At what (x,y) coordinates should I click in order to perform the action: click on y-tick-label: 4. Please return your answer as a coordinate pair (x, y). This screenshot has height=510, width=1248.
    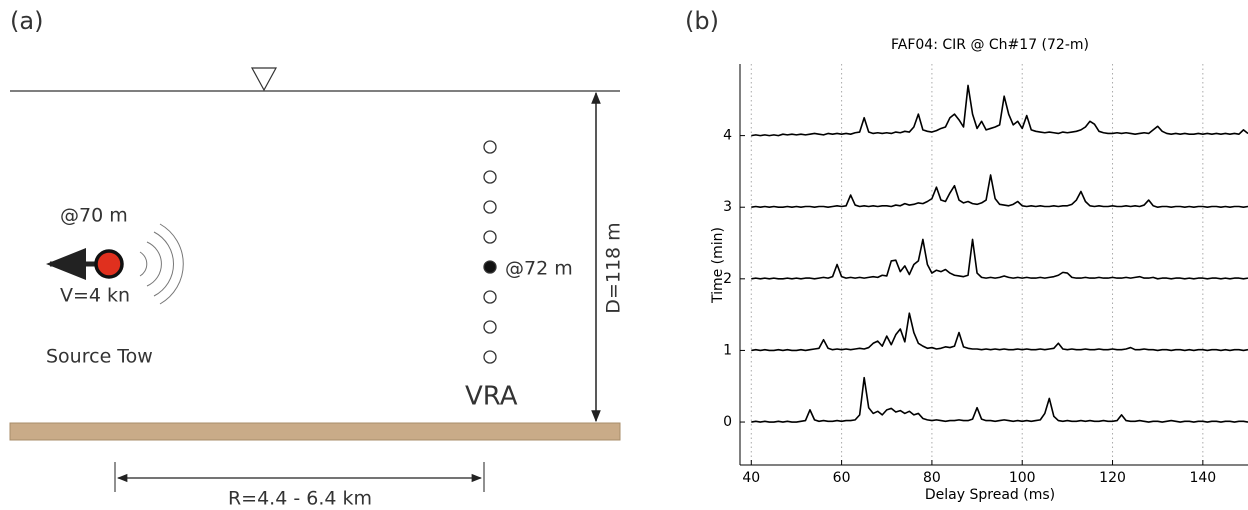
    Looking at the image, I should click on (727, 136).